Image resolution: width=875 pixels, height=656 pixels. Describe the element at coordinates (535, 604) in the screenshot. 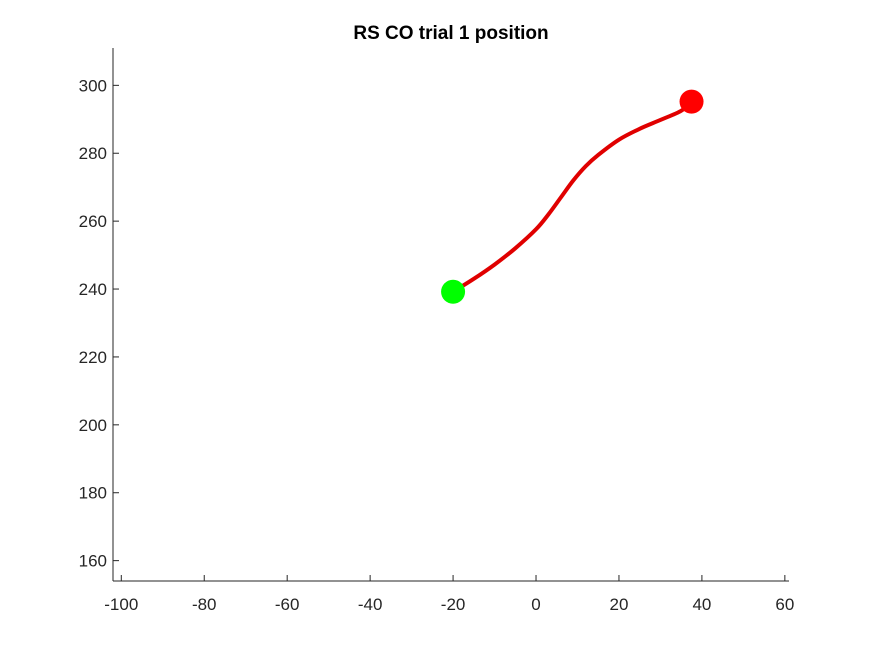

I see `x-tick-label: 0` at that location.